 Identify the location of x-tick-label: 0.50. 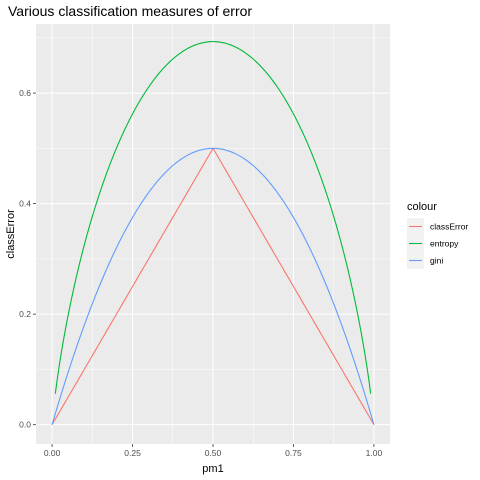
(213, 453).